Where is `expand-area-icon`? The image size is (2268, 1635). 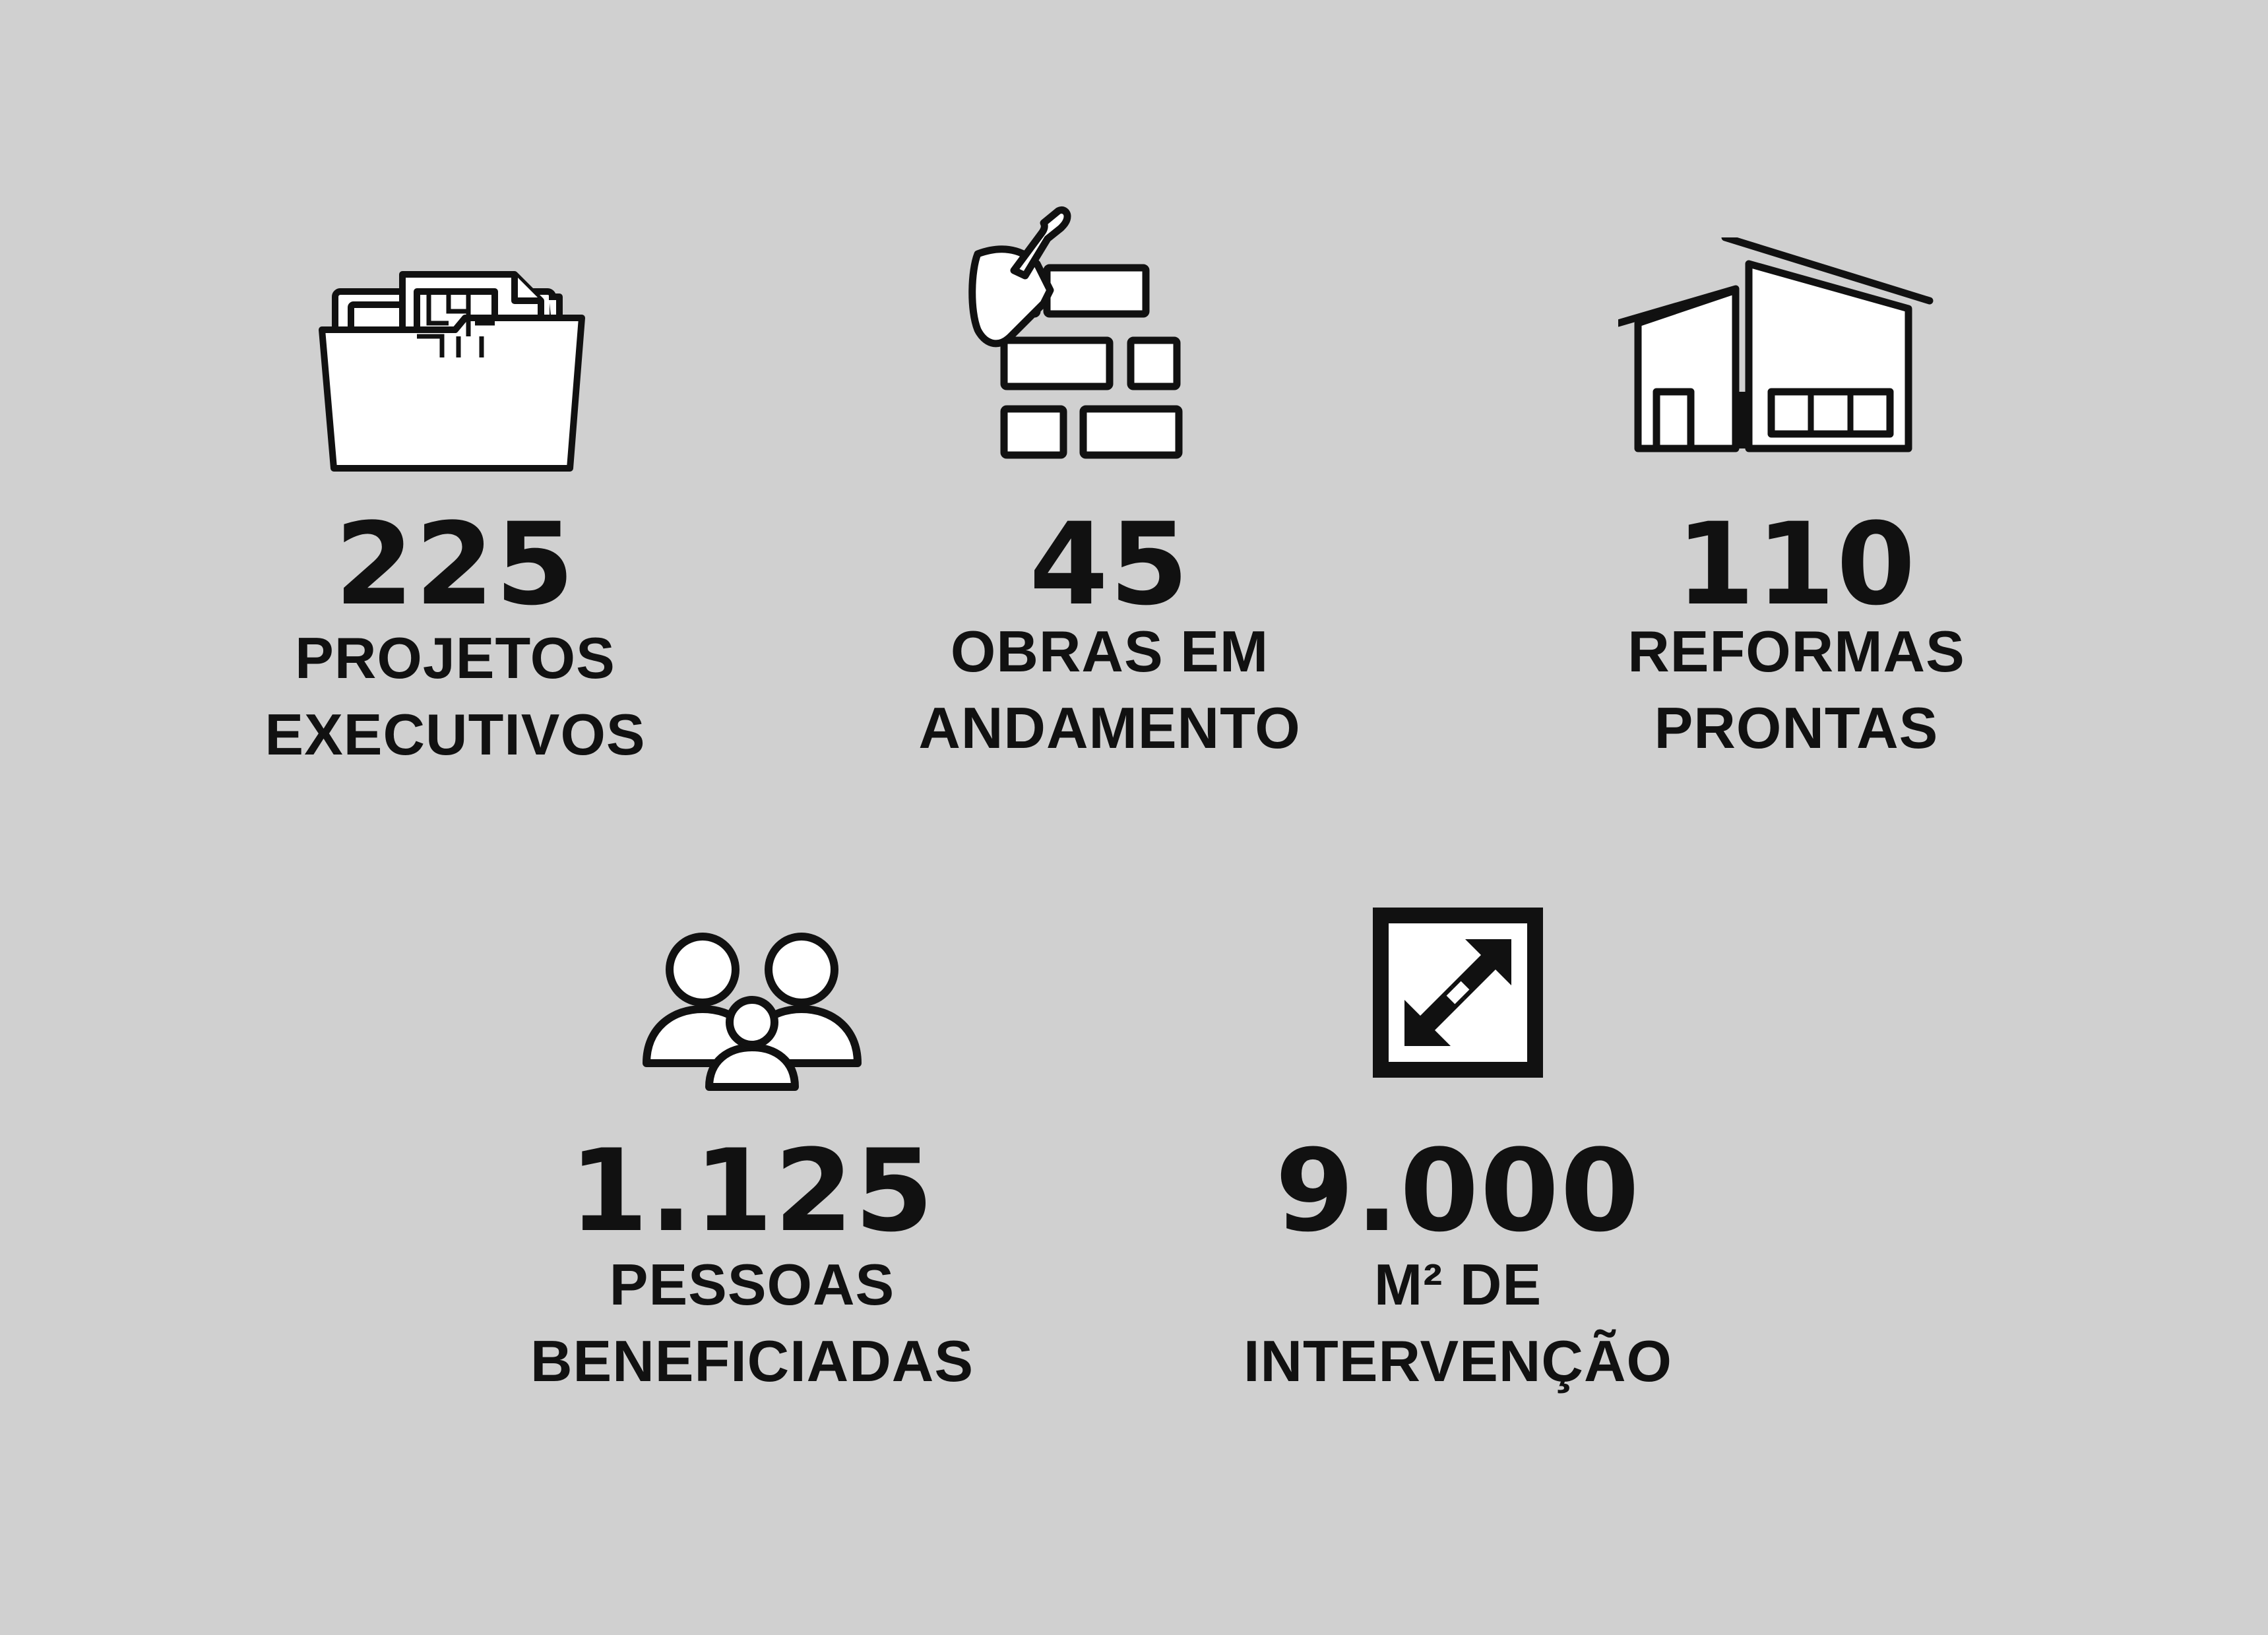 expand-area-icon is located at coordinates (1458, 993).